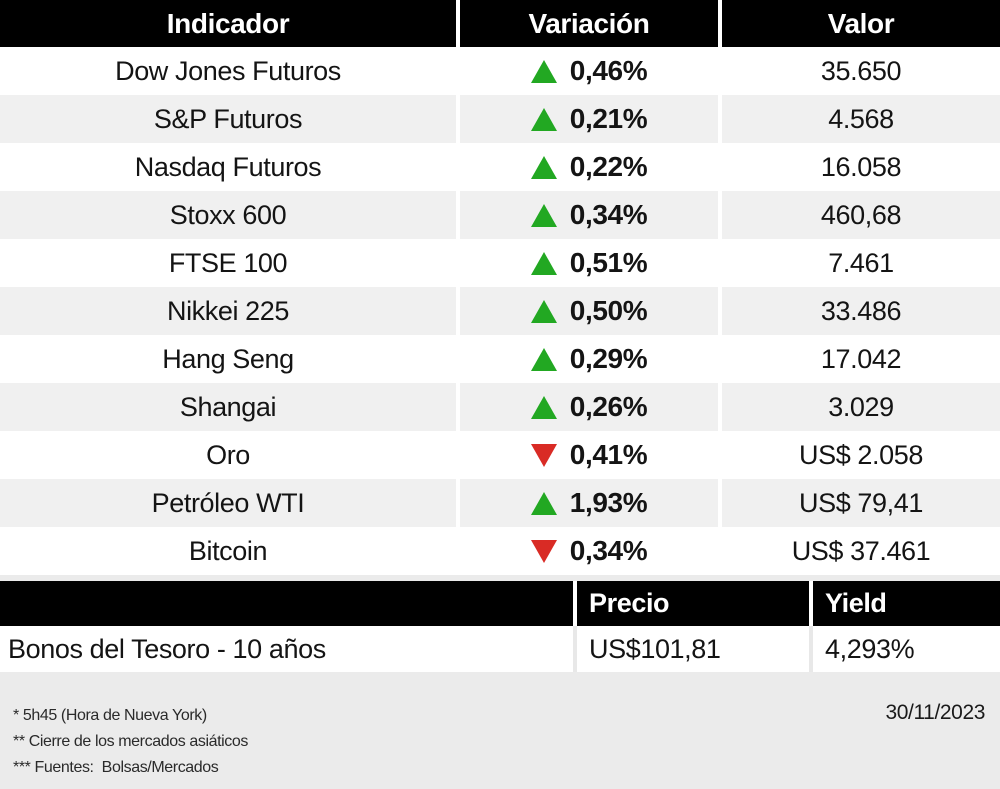  Describe the element at coordinates (230, 263) in the screenshot. I see `indicator-name: FTSE 100` at that location.